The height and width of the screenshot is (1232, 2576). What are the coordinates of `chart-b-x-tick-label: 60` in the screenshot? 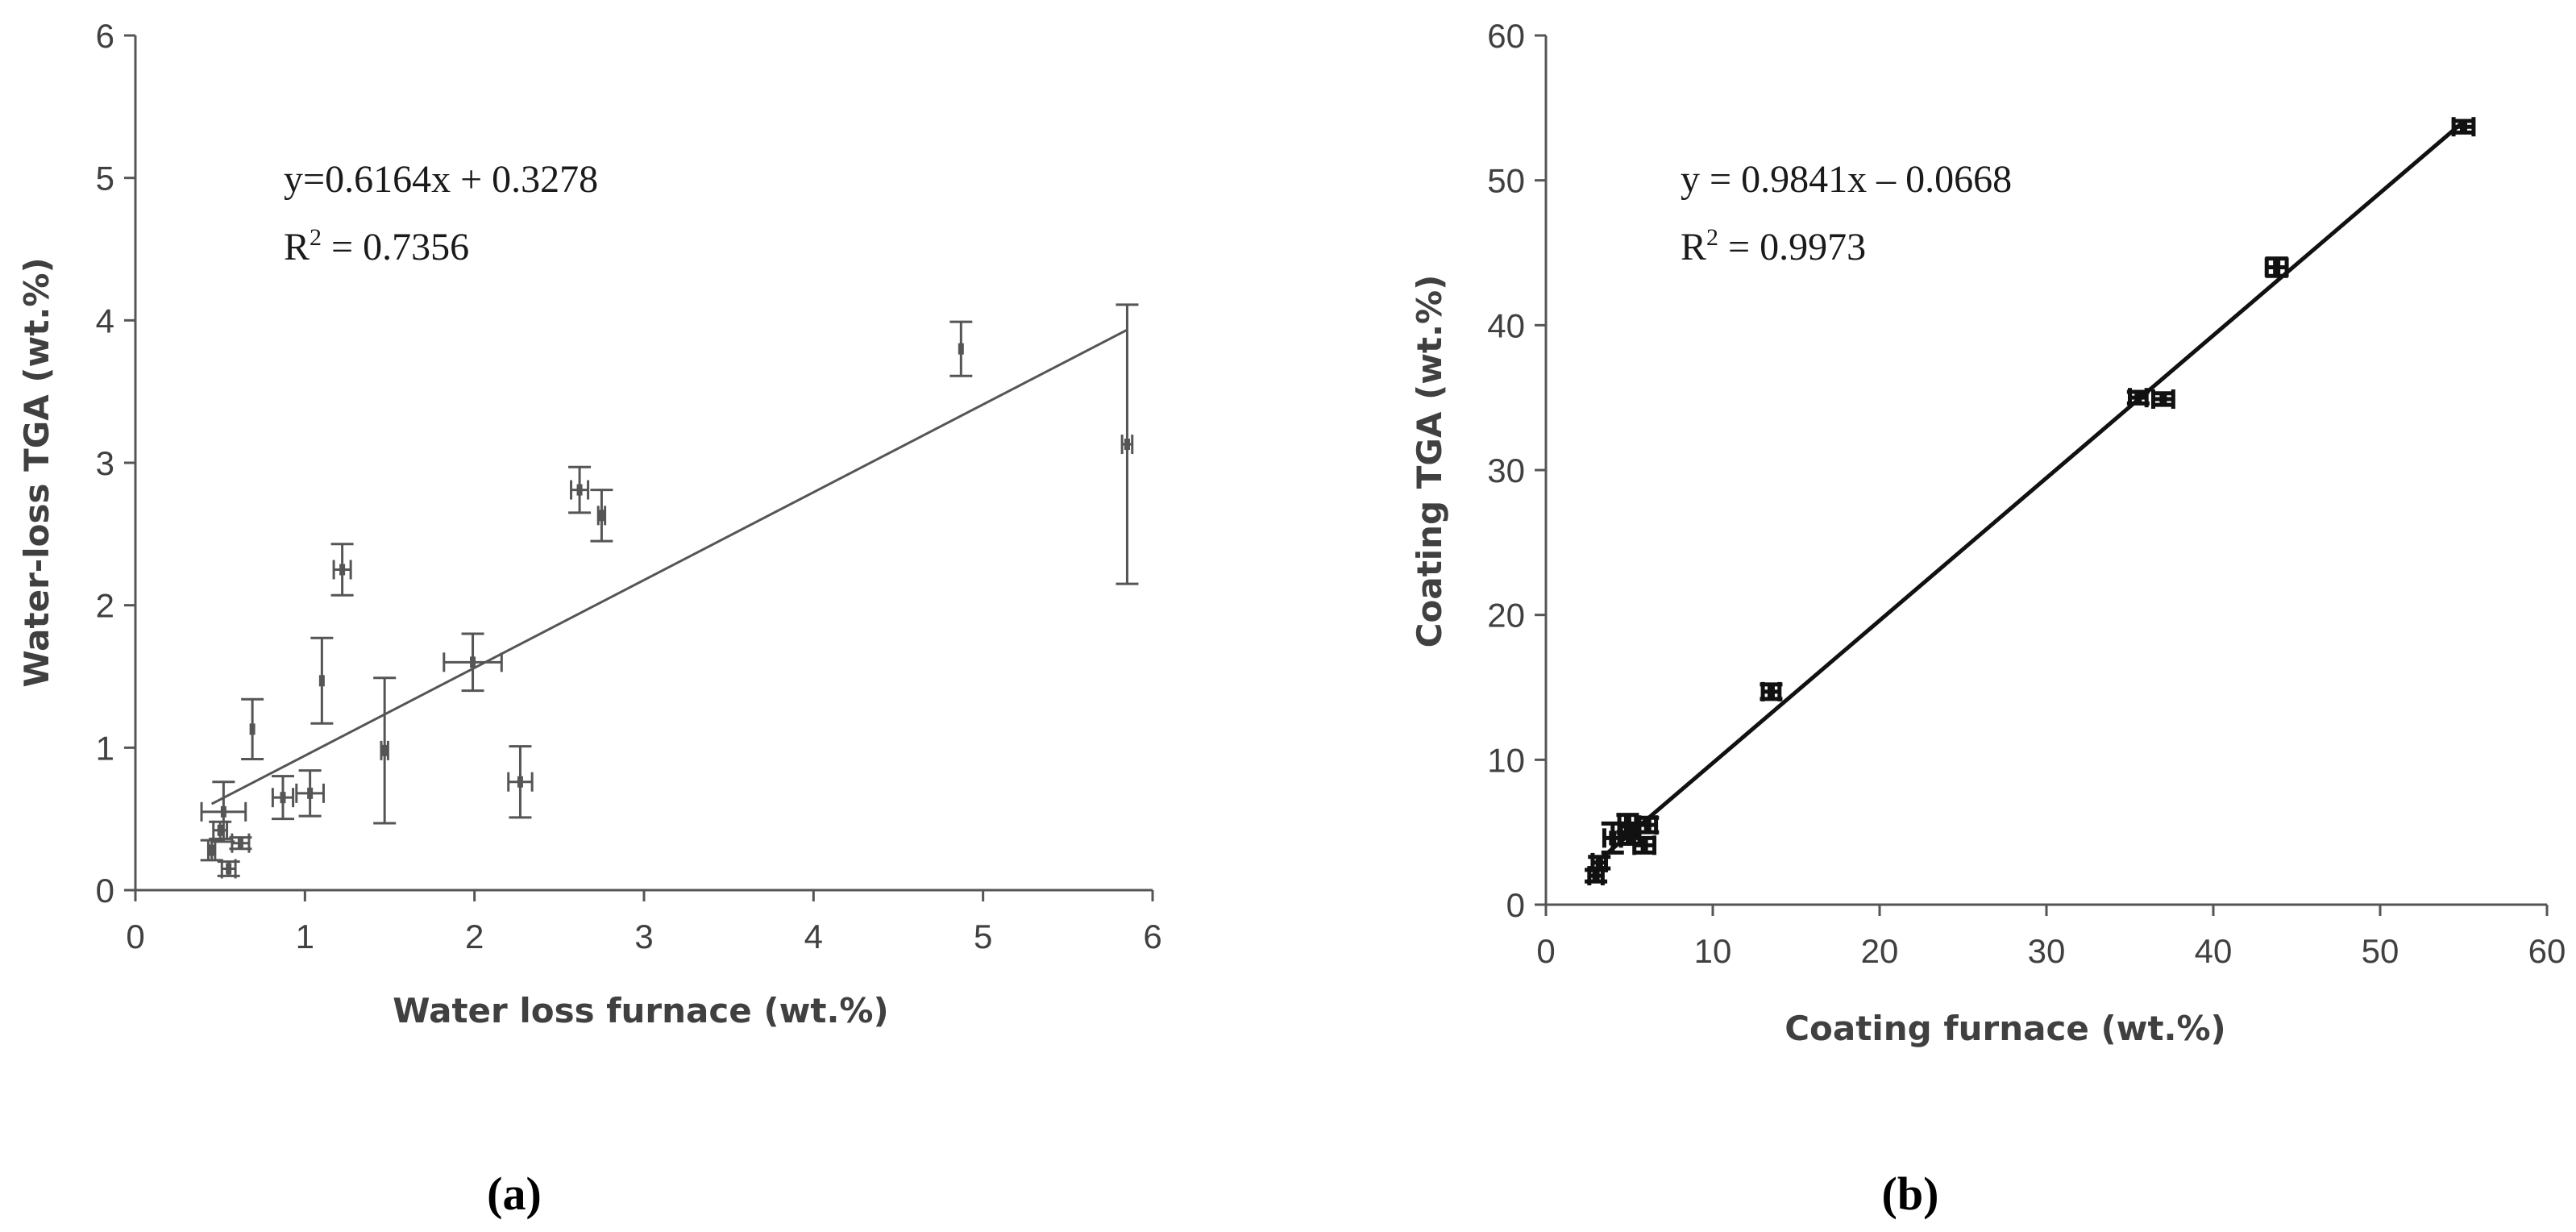 It's located at (2547, 951).